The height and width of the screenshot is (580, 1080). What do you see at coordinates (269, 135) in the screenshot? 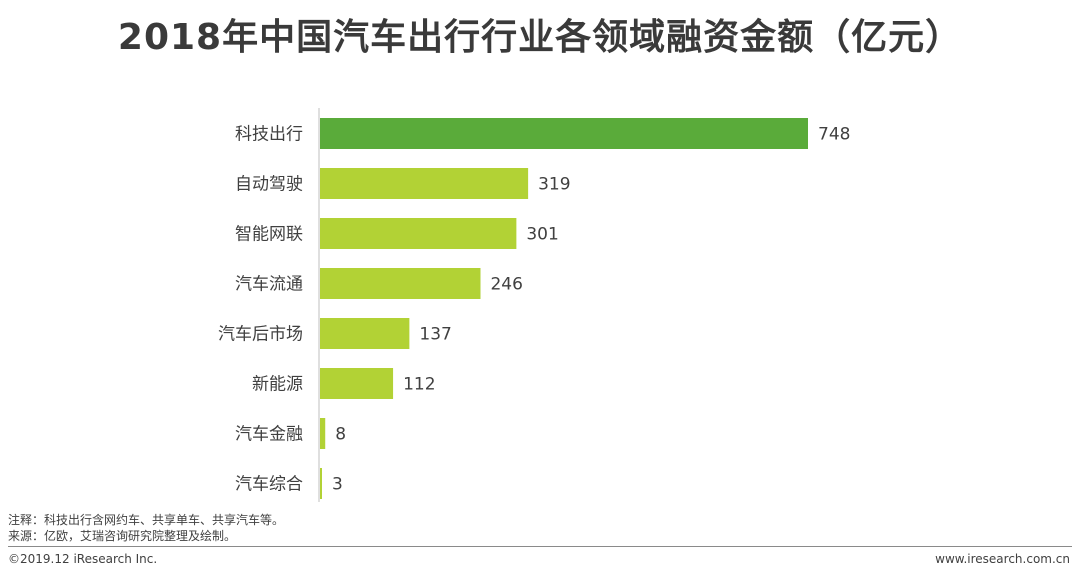
I see `category-label: 科技出行` at bounding box center [269, 135].